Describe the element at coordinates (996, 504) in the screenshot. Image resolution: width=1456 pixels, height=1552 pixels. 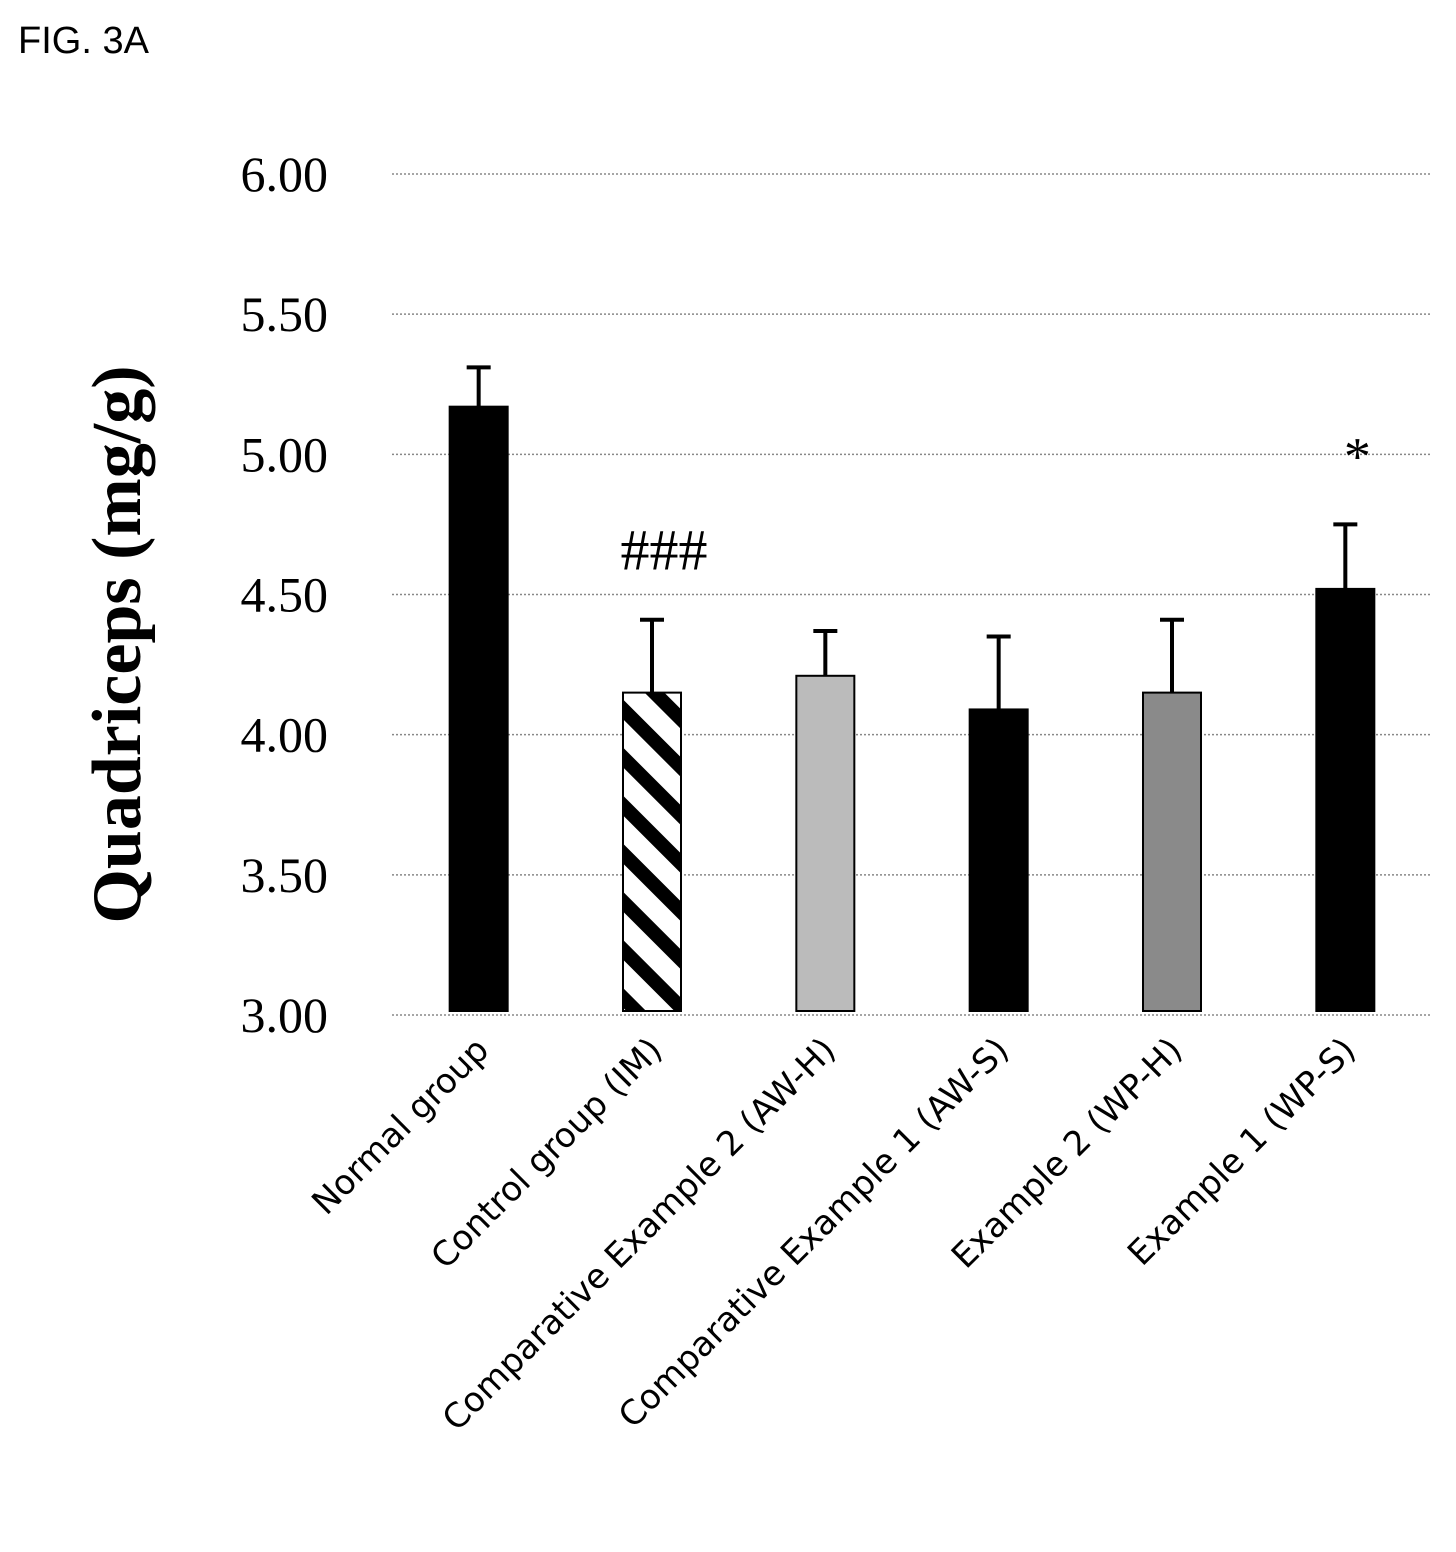
I see `annotations: ### *` at that location.